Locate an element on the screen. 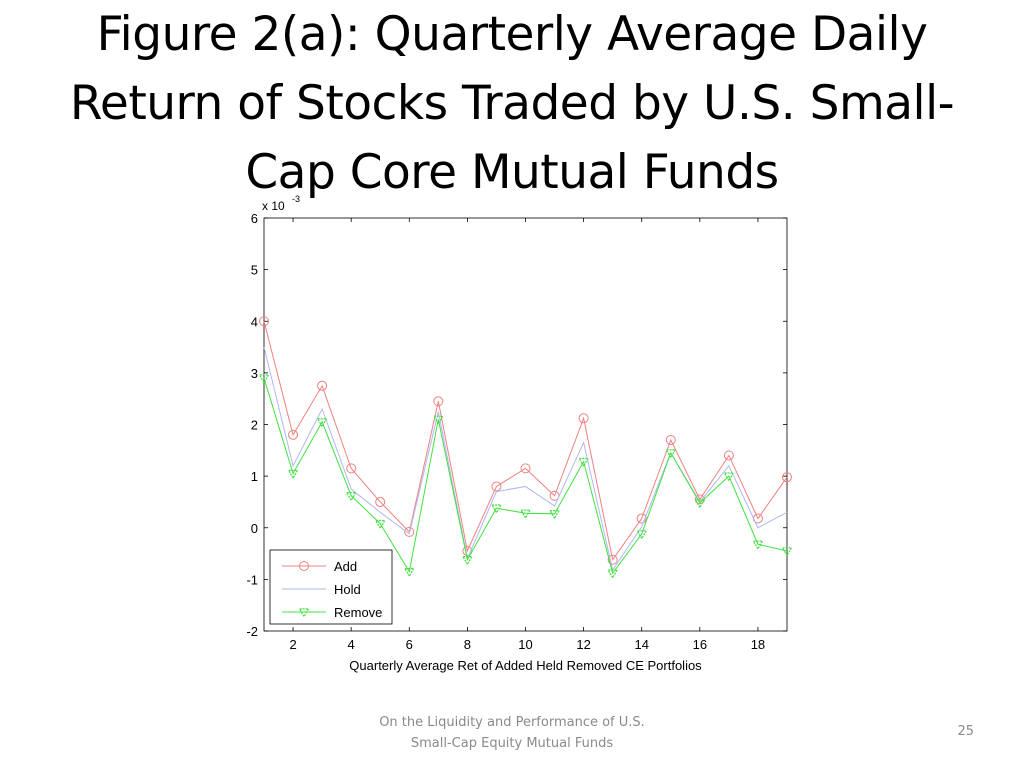 The image size is (1024, 768). y-tick-label: -1 is located at coordinates (252, 579).